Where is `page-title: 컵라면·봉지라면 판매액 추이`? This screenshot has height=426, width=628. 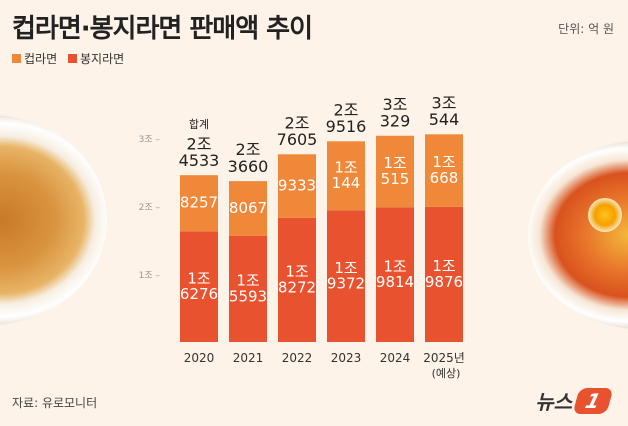
page-title: 컵라면·봉지라면 판매액 추이 is located at coordinates (162, 29).